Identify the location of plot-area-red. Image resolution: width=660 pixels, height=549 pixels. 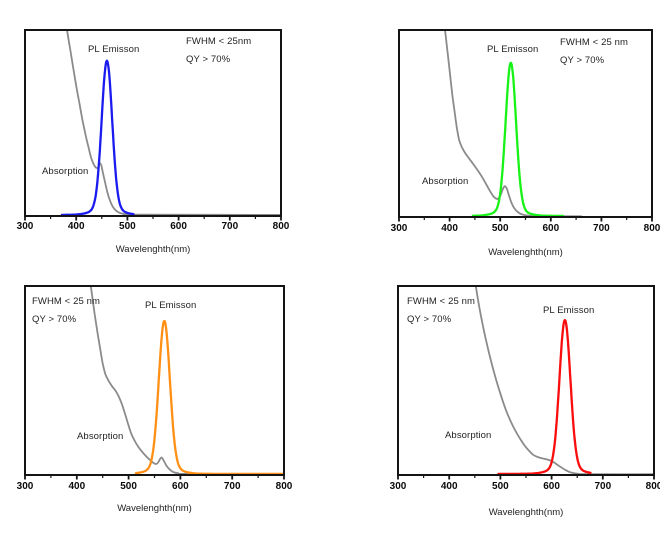
(526, 382).